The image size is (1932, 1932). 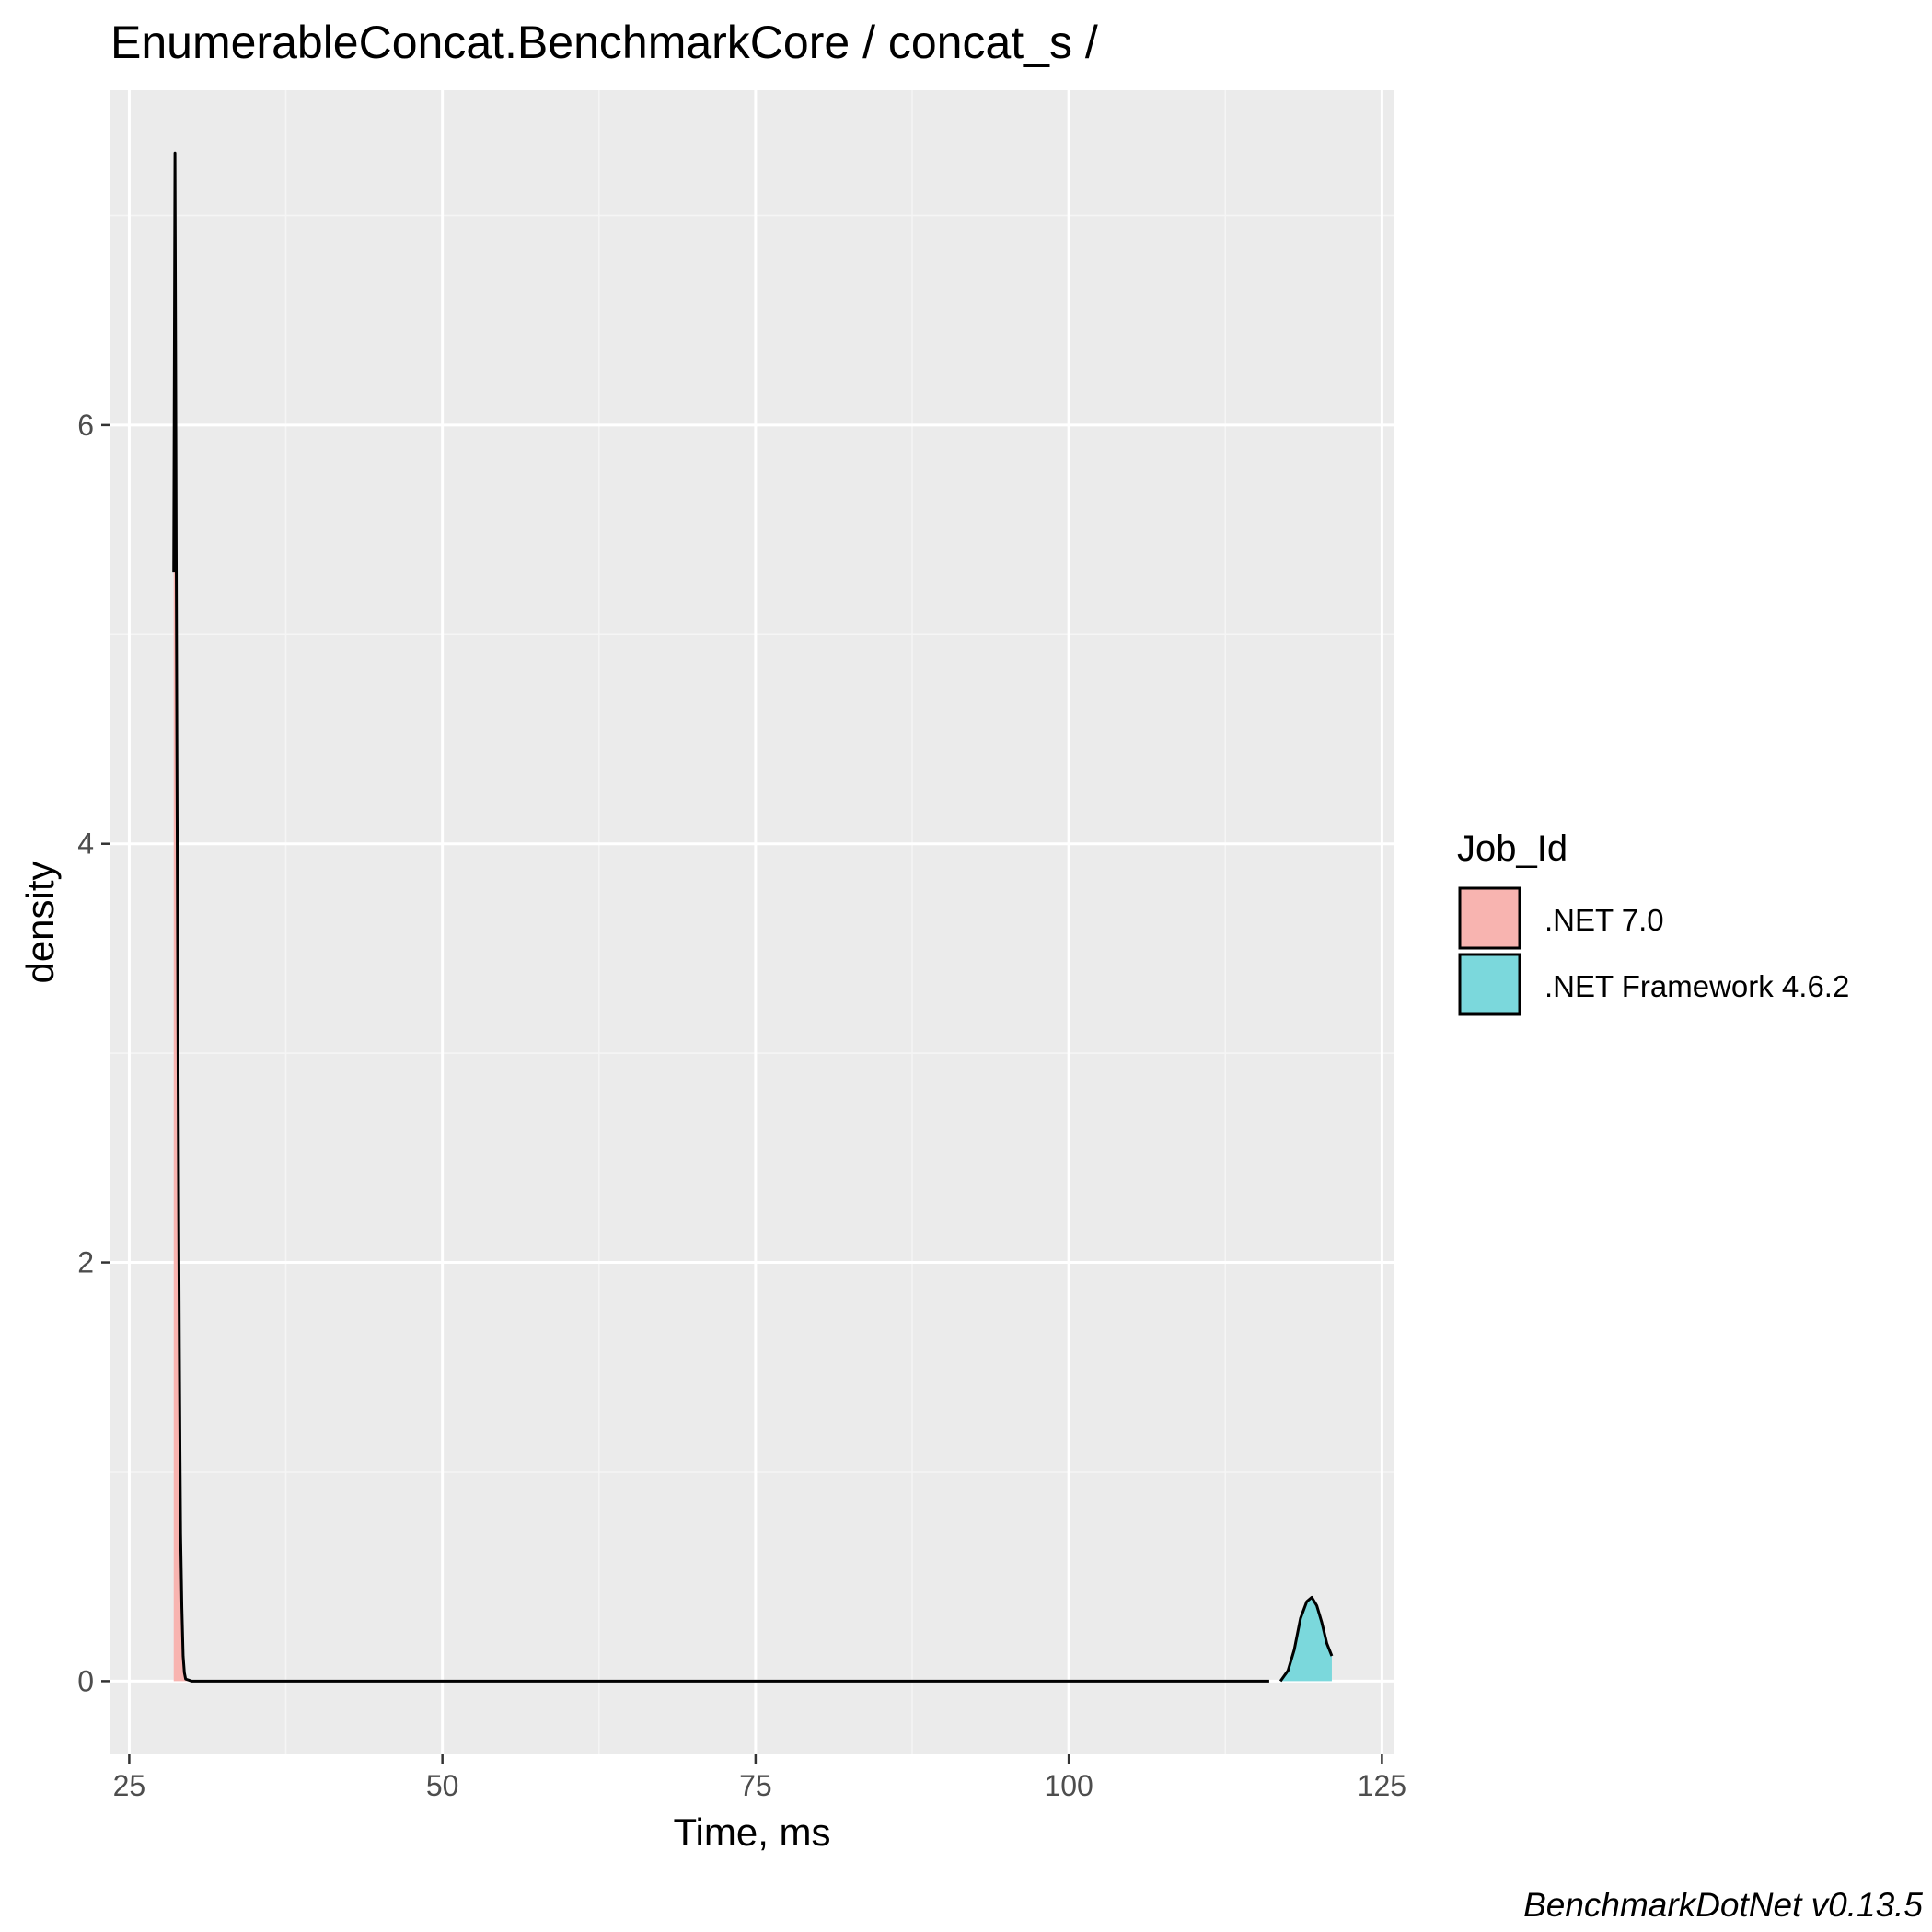 I want to click on y-tick-label: 0, so click(x=86, y=1680).